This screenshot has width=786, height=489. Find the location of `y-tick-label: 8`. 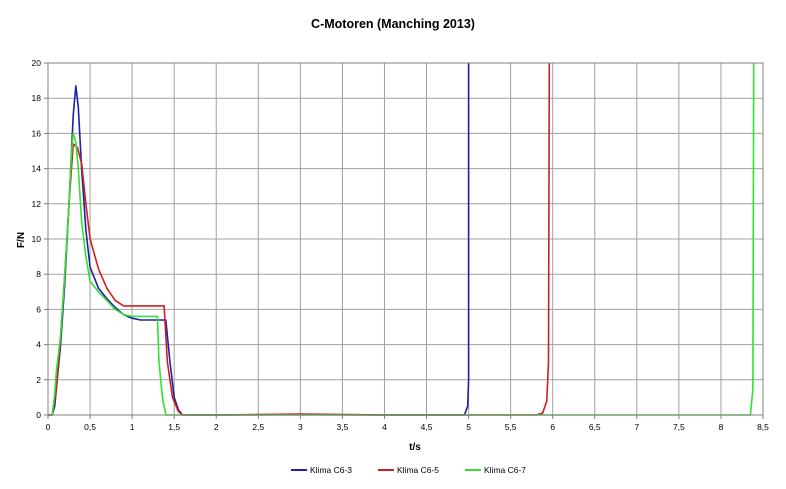

y-tick-label: 8 is located at coordinates (38, 274).